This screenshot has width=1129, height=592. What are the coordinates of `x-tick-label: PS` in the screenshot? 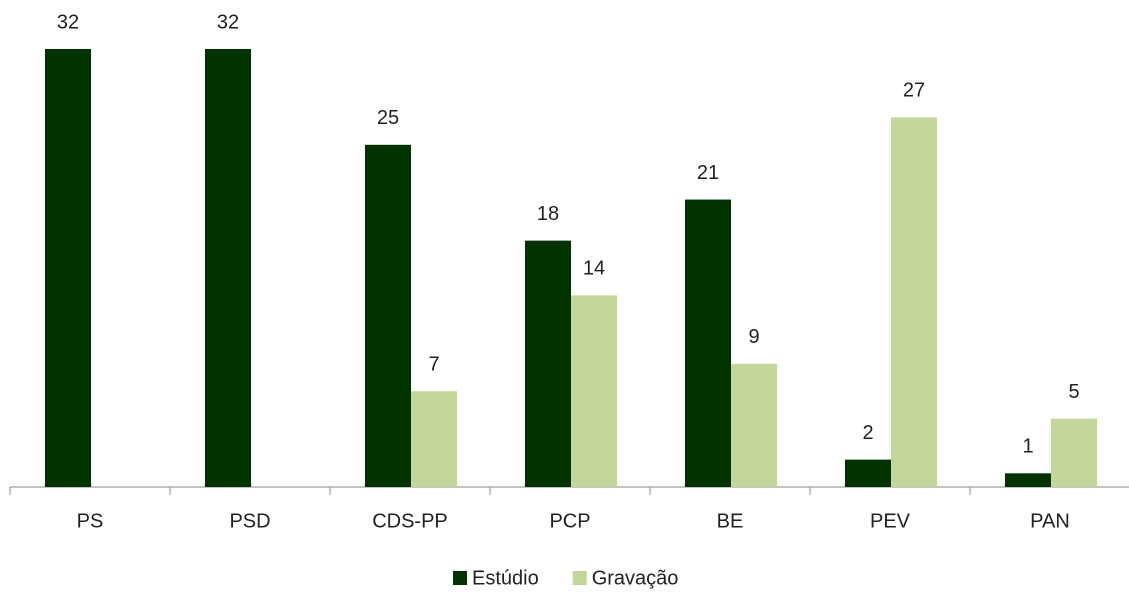 It's located at (90, 521).